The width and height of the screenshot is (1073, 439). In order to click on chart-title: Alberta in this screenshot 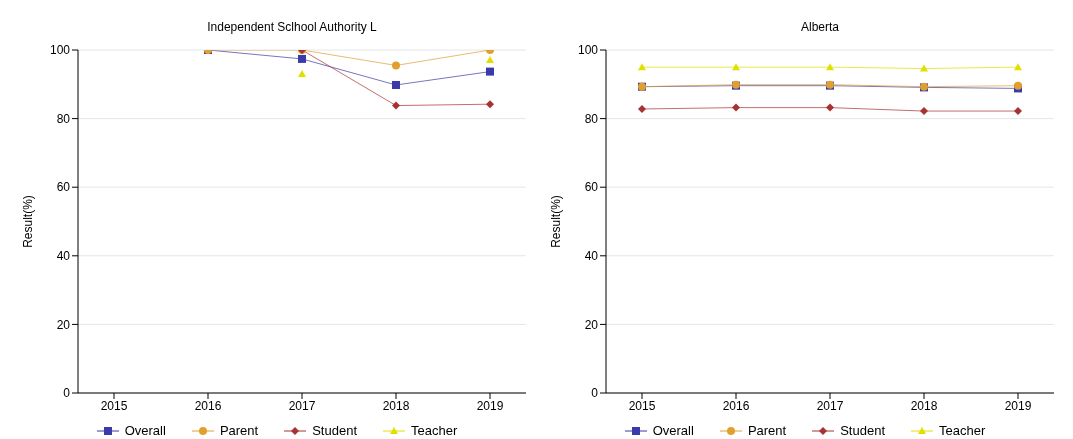, I will do `click(820, 27)`.